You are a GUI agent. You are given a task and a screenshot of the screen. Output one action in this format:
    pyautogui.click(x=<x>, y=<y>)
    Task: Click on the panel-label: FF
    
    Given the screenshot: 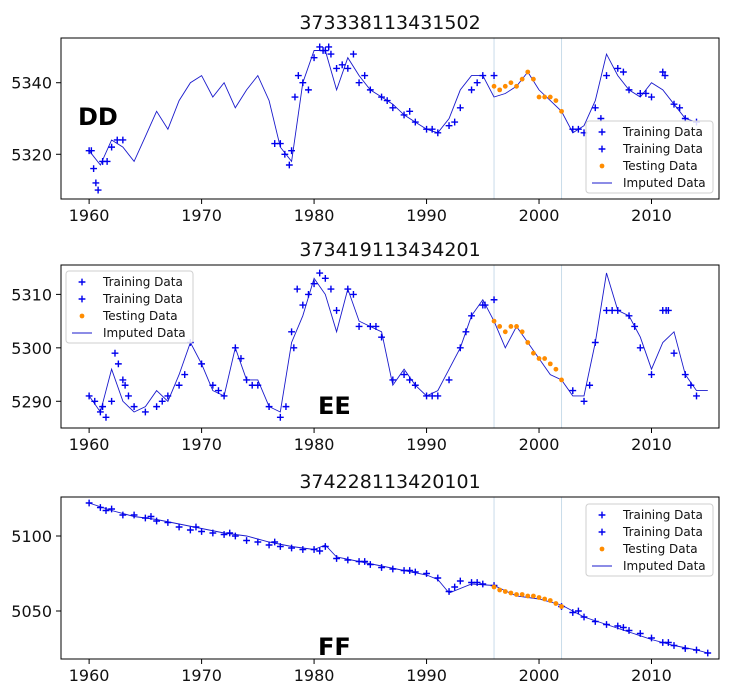 What is the action you would take?
    pyautogui.click(x=334, y=647)
    